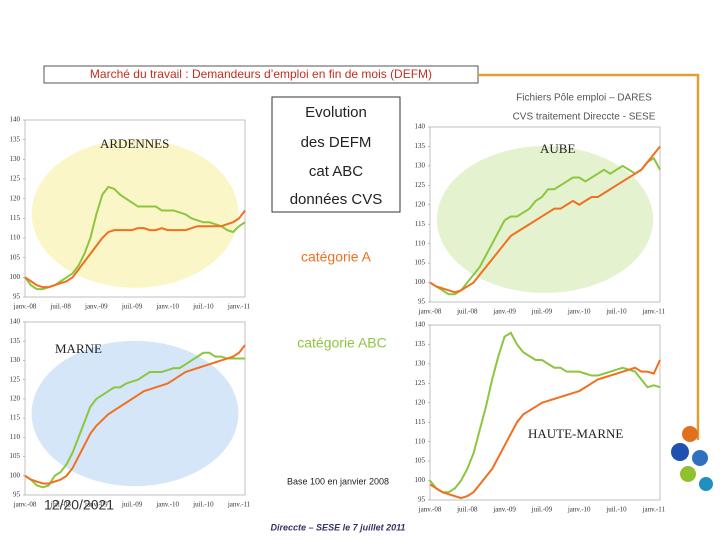  What do you see at coordinates (336, 199) in the screenshot?
I see `info: données CVS` at bounding box center [336, 199].